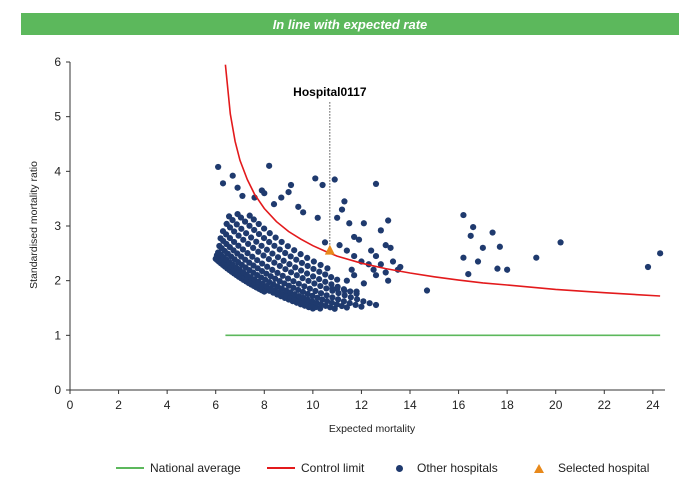 This screenshot has height=500, width=700. I want to click on banner-title: In line with expected rate, so click(350, 24).